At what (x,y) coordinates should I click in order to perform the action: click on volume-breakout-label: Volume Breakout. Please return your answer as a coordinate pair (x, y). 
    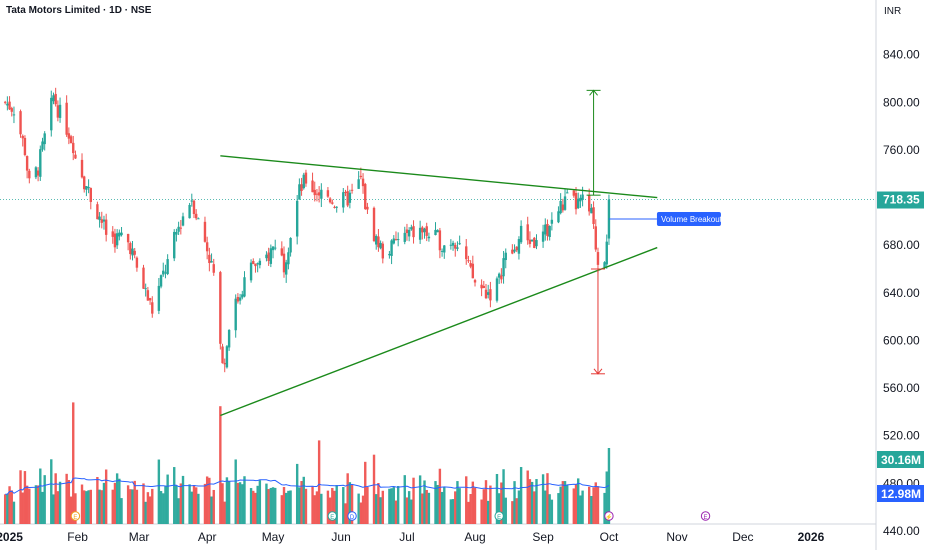
    Looking at the image, I should click on (692, 219).